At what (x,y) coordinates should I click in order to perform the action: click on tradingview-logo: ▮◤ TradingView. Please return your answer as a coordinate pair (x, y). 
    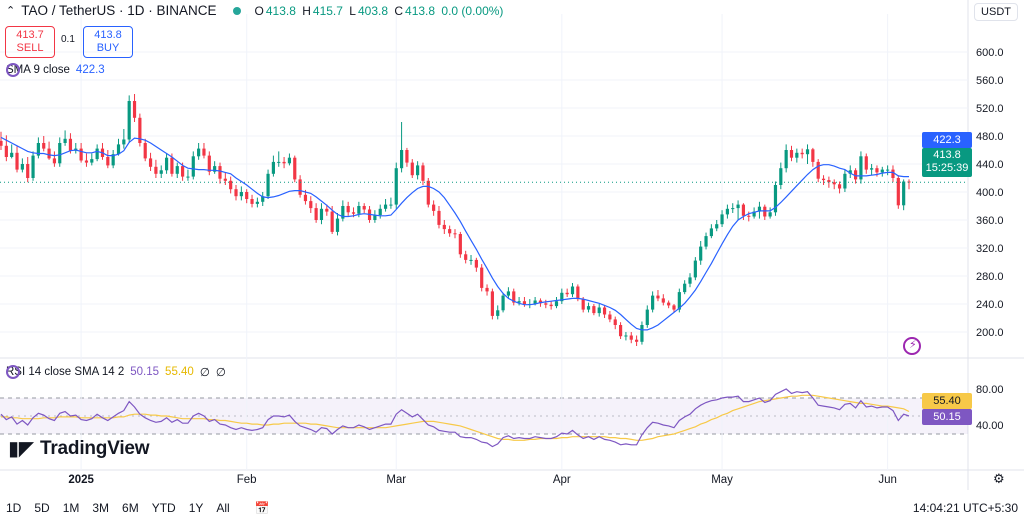
    Looking at the image, I should click on (79, 448).